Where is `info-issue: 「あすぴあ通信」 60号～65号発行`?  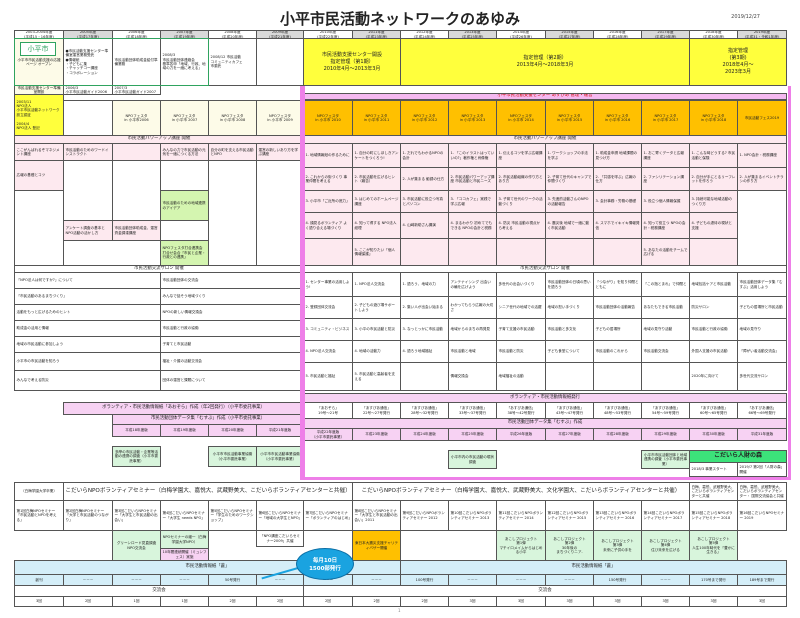 info-issue: 「あすぴあ通信」 60号～65号発行 is located at coordinates (713, 410).